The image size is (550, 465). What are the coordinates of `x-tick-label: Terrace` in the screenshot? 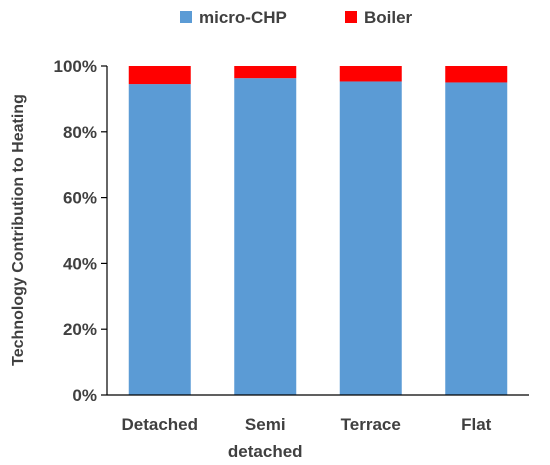 It's located at (371, 424).